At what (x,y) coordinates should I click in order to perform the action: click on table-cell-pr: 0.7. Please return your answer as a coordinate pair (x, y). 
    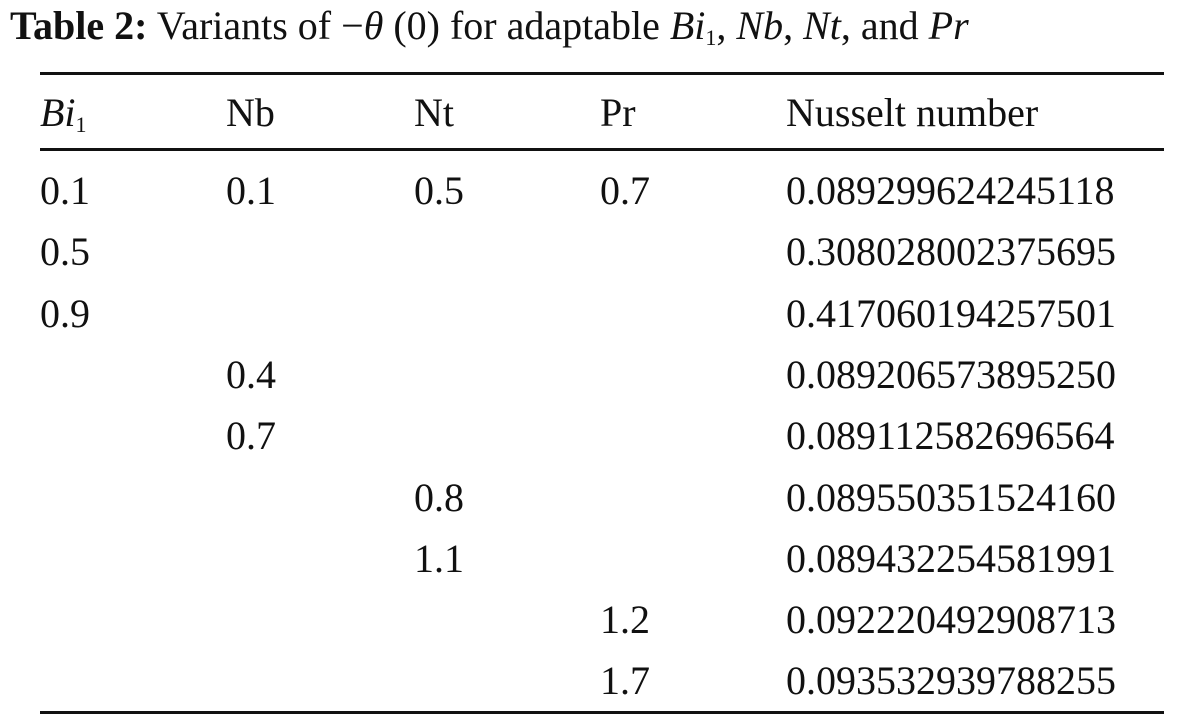
    Looking at the image, I should click on (625, 190).